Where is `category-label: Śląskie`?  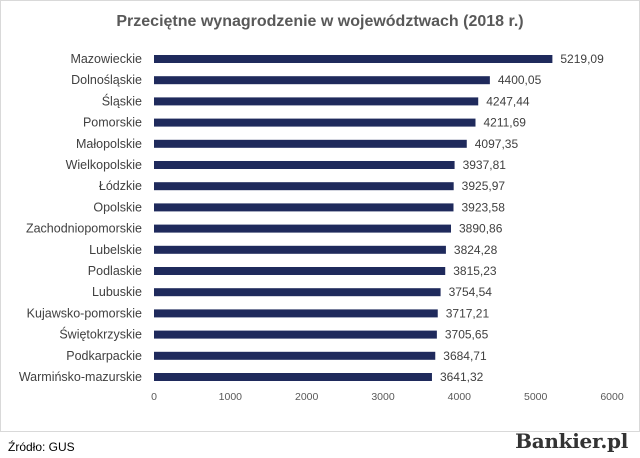 category-label: Śląskie is located at coordinates (122, 100).